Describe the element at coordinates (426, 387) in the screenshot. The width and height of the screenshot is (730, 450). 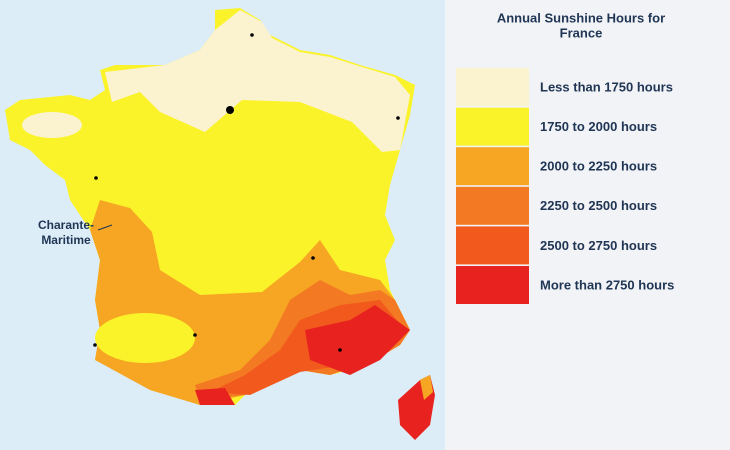
I see `corsica-north` at that location.